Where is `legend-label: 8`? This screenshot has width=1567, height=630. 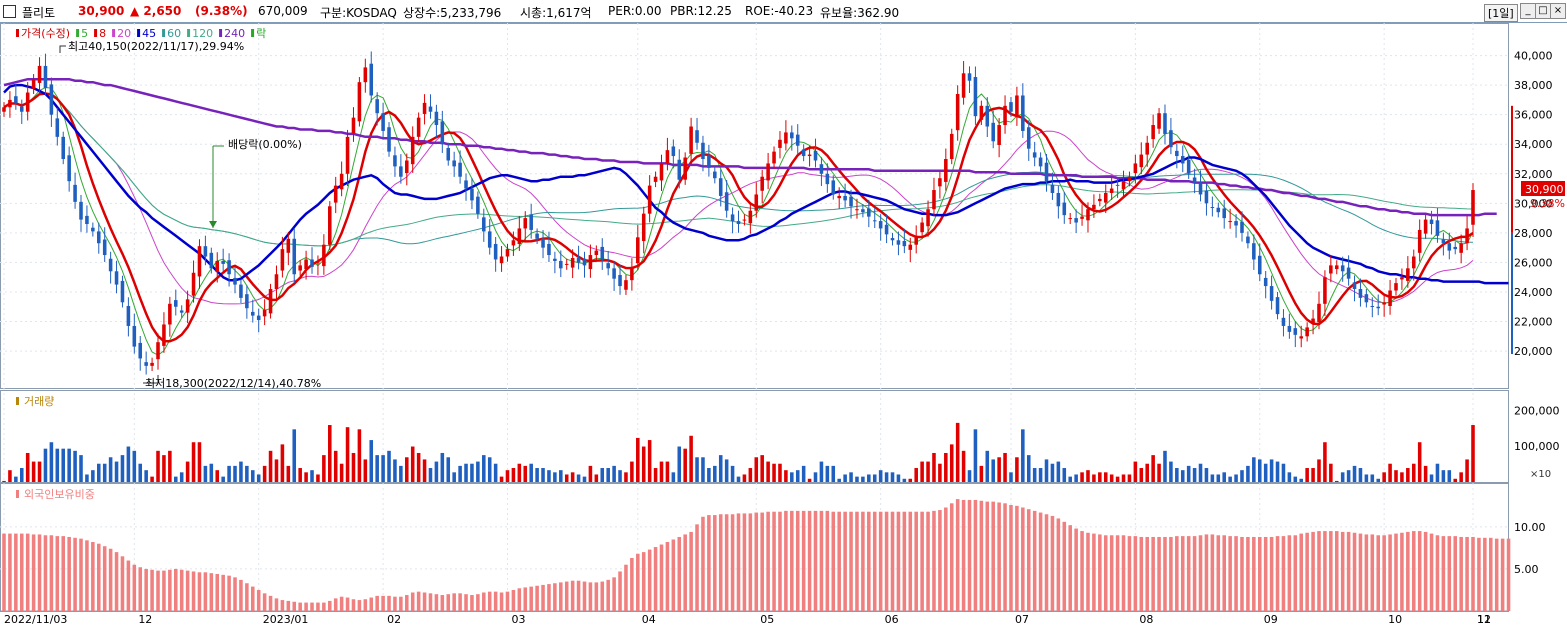 legend-label: 8 is located at coordinates (102, 33).